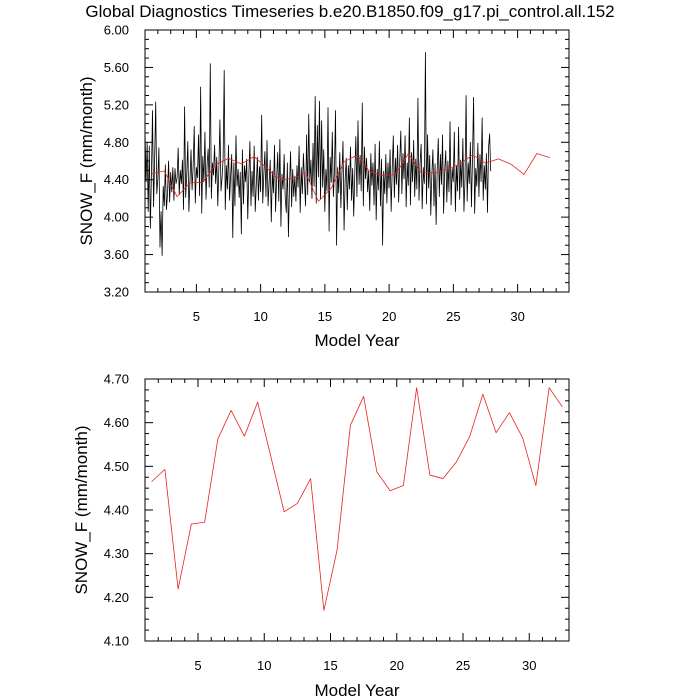 The width and height of the screenshot is (700, 700). What do you see at coordinates (116, 510) in the screenshot?
I see `bottom-y-tick-label: 4.40` at bounding box center [116, 510].